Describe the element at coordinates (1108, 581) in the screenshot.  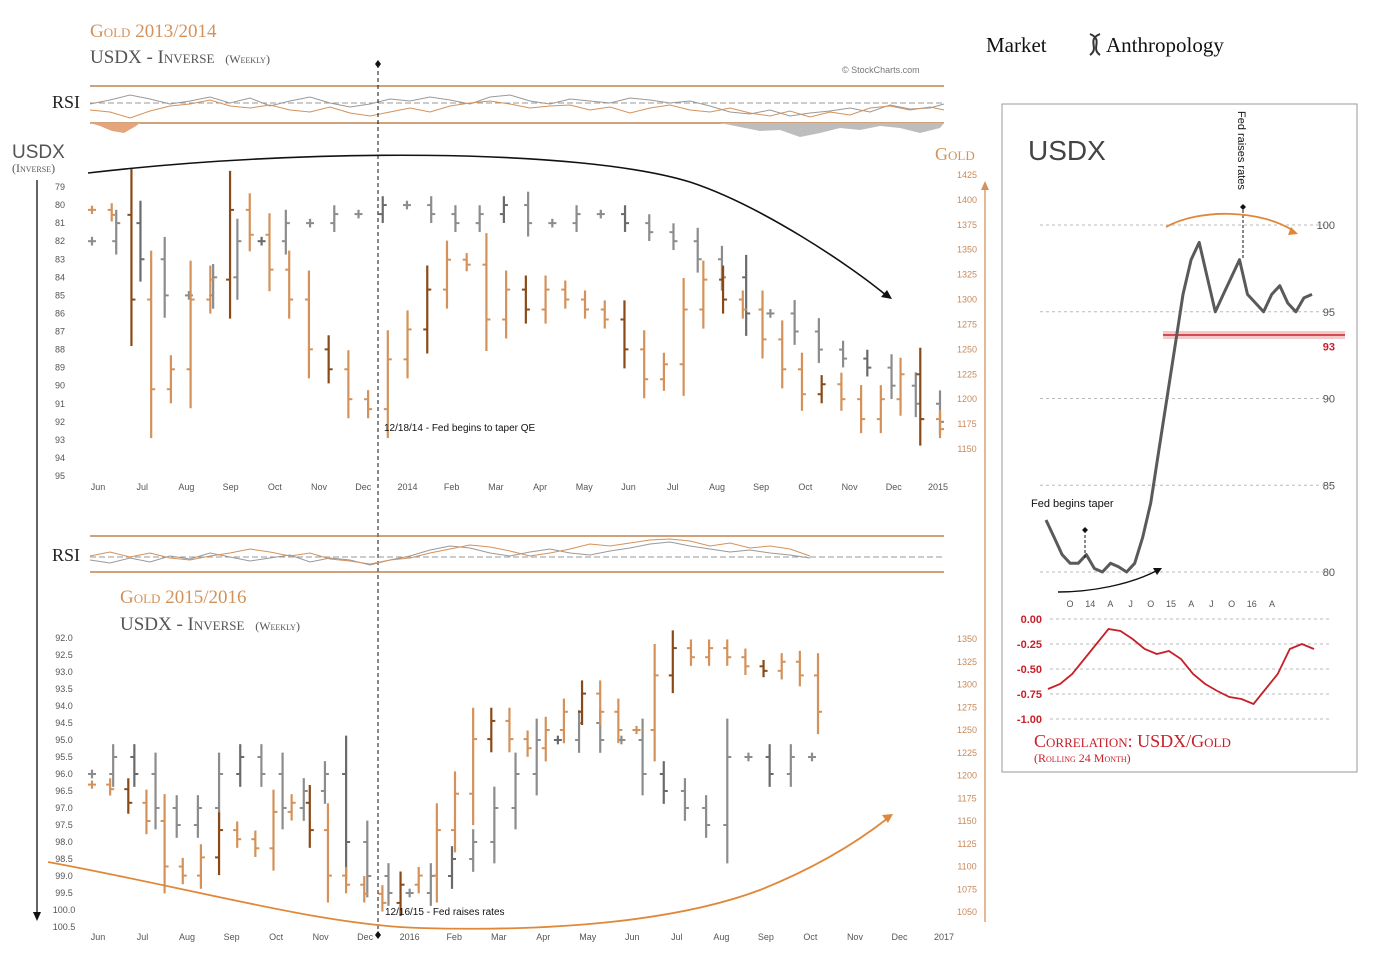
I see `inset-bottom-arc` at that location.